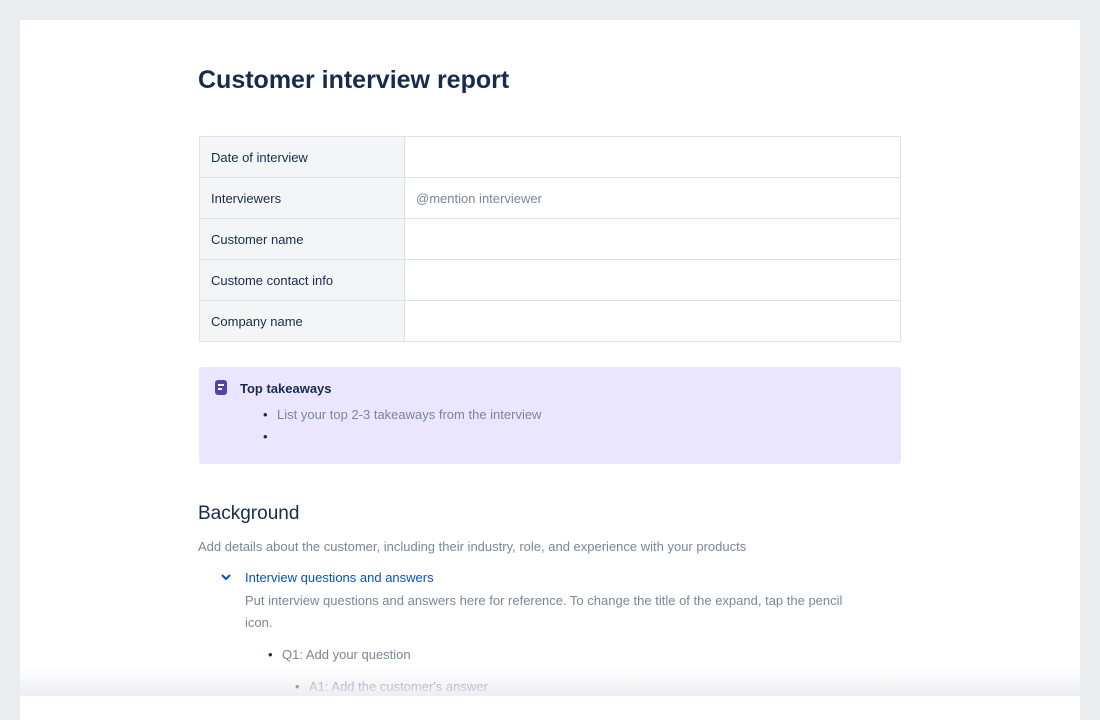 This screenshot has width=1100, height=720. Describe the element at coordinates (652, 198) in the screenshot. I see `row-value: @mention interviewer` at that location.